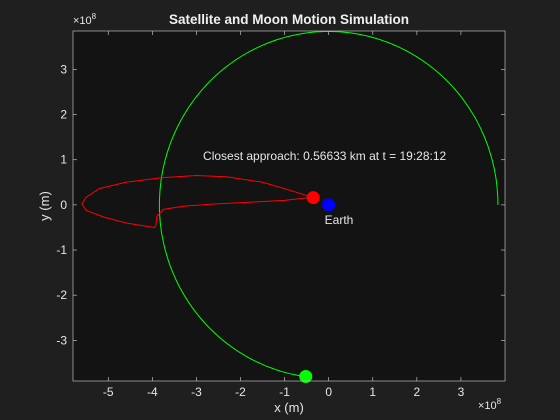  Describe the element at coordinates (63, 160) in the screenshot. I see `y-tick-label: 1` at that location.